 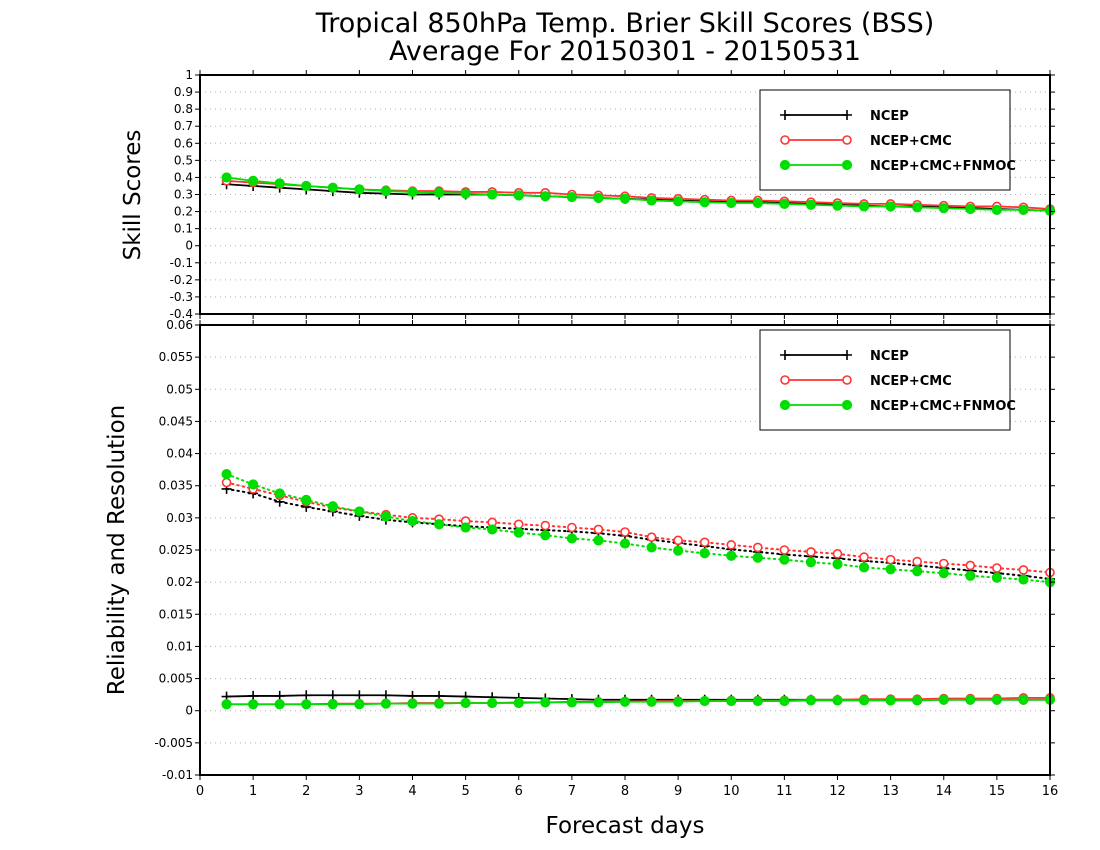 I want to click on relres-point-ncep, so click(x=332, y=695).